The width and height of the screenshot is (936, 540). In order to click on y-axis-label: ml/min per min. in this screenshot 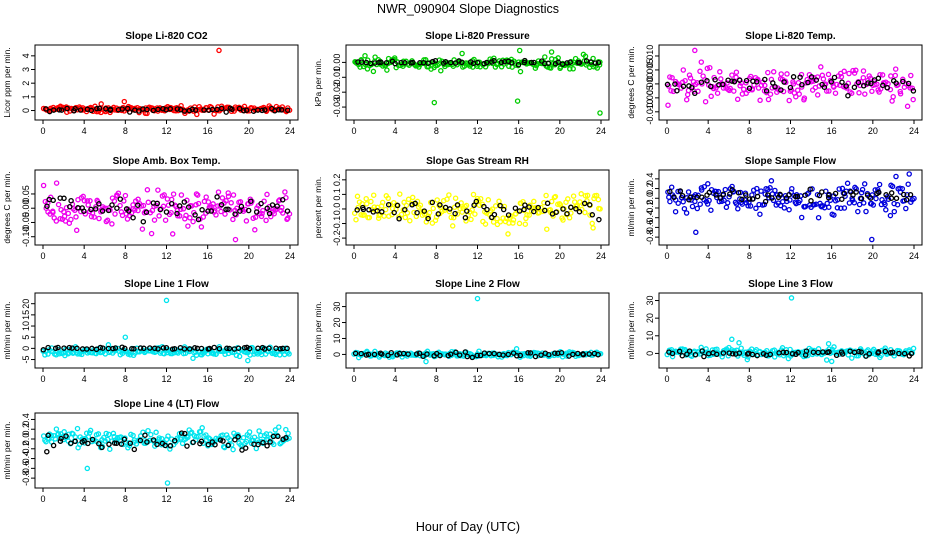, I will do `click(7, 330)`.